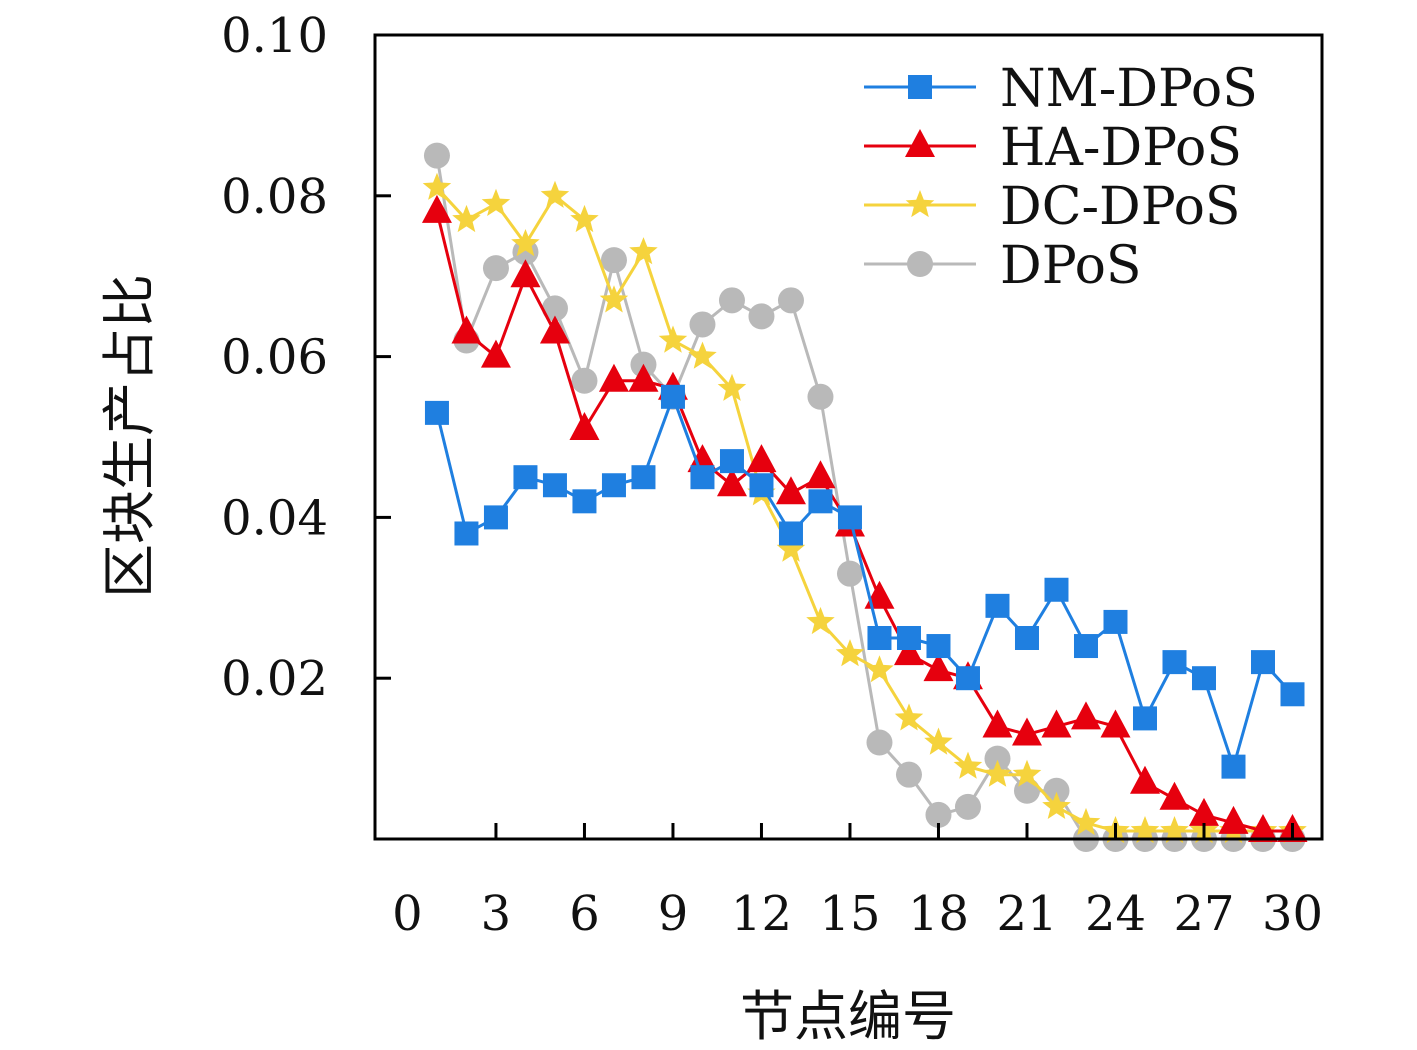 The image size is (1417, 1050). Describe the element at coordinates (274, 358) in the screenshot. I see `y-tick-label: 0.06` at that location.